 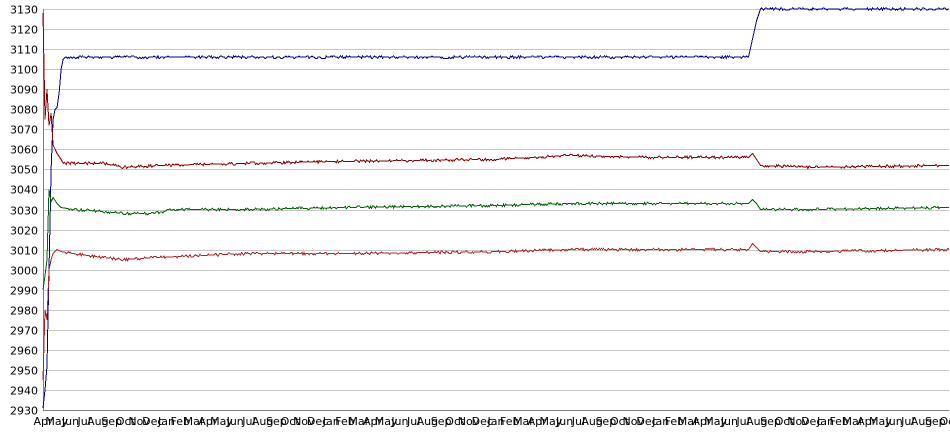 What do you see at coordinates (24, 110) in the screenshot?
I see `y-tick-label: 3080` at bounding box center [24, 110].